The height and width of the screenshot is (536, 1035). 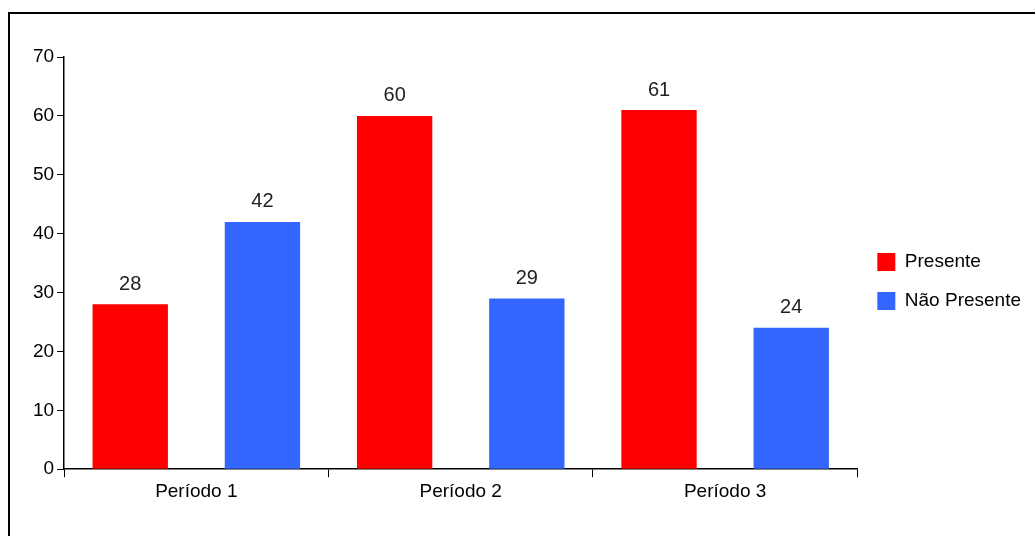 I want to click on y-tick-label: 40, so click(x=43, y=232).